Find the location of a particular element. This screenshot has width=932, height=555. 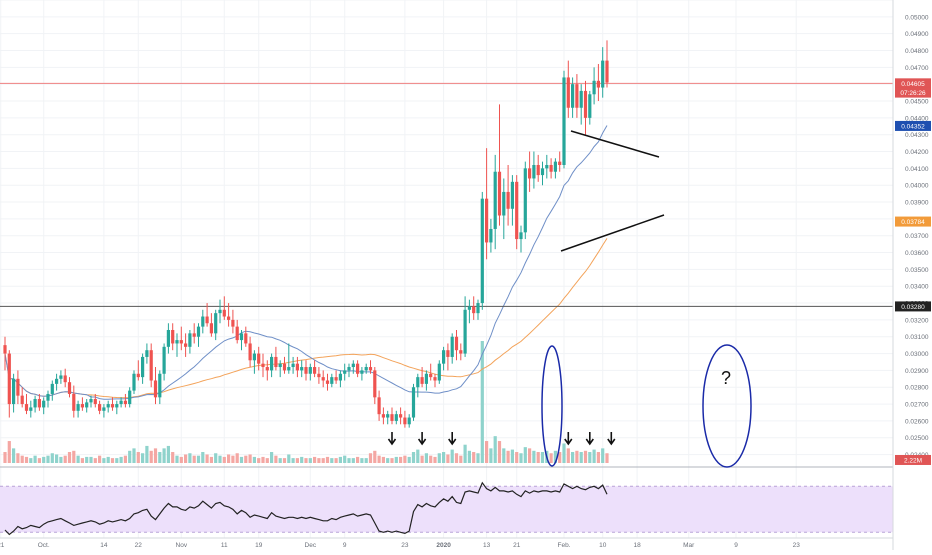

triangle-upper-line is located at coordinates (615, 144).